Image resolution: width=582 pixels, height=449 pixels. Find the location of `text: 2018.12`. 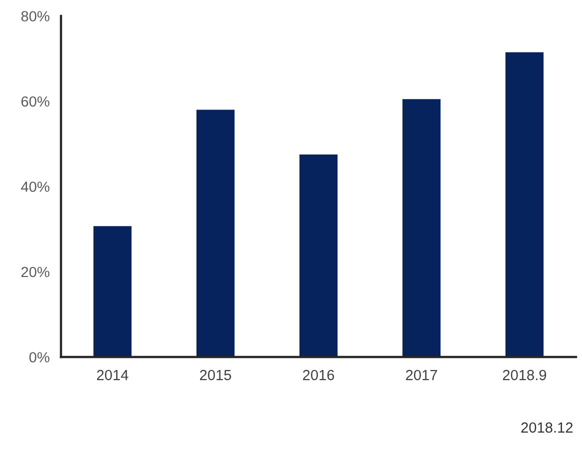

text: 2018.12 is located at coordinates (547, 427).